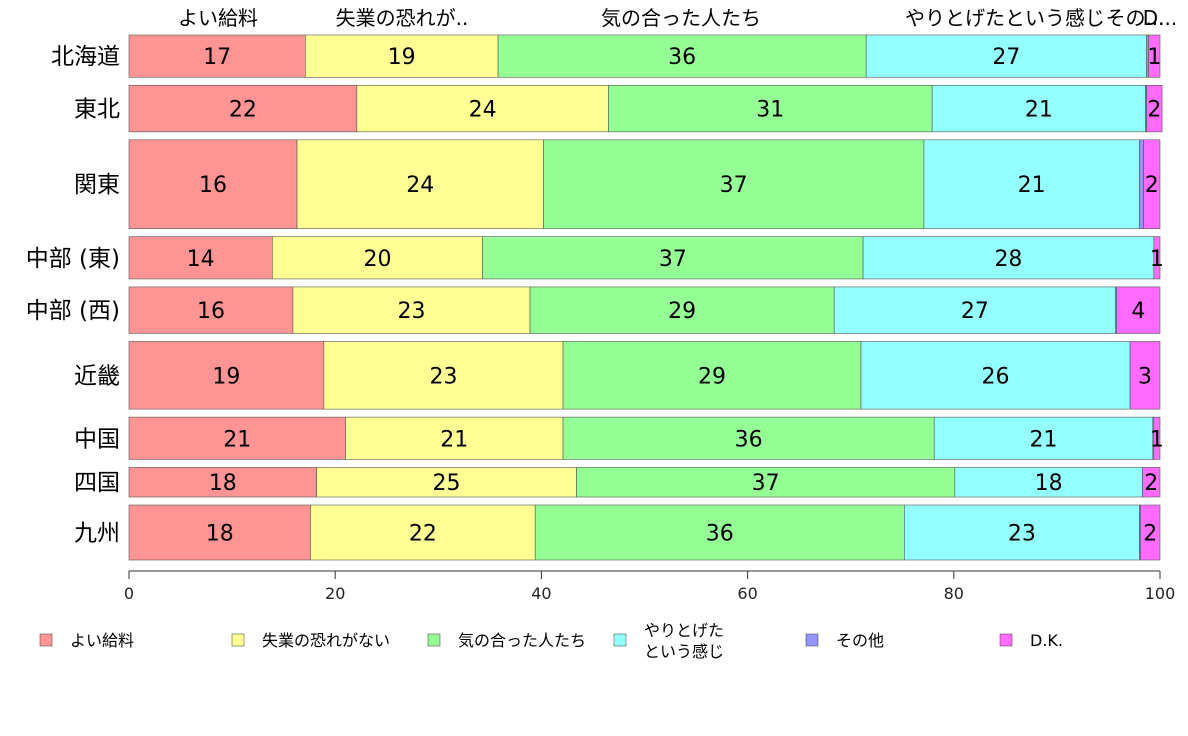  Describe the element at coordinates (684, 630) in the screenshot. I see `legend-label: やりとげた` at that location.